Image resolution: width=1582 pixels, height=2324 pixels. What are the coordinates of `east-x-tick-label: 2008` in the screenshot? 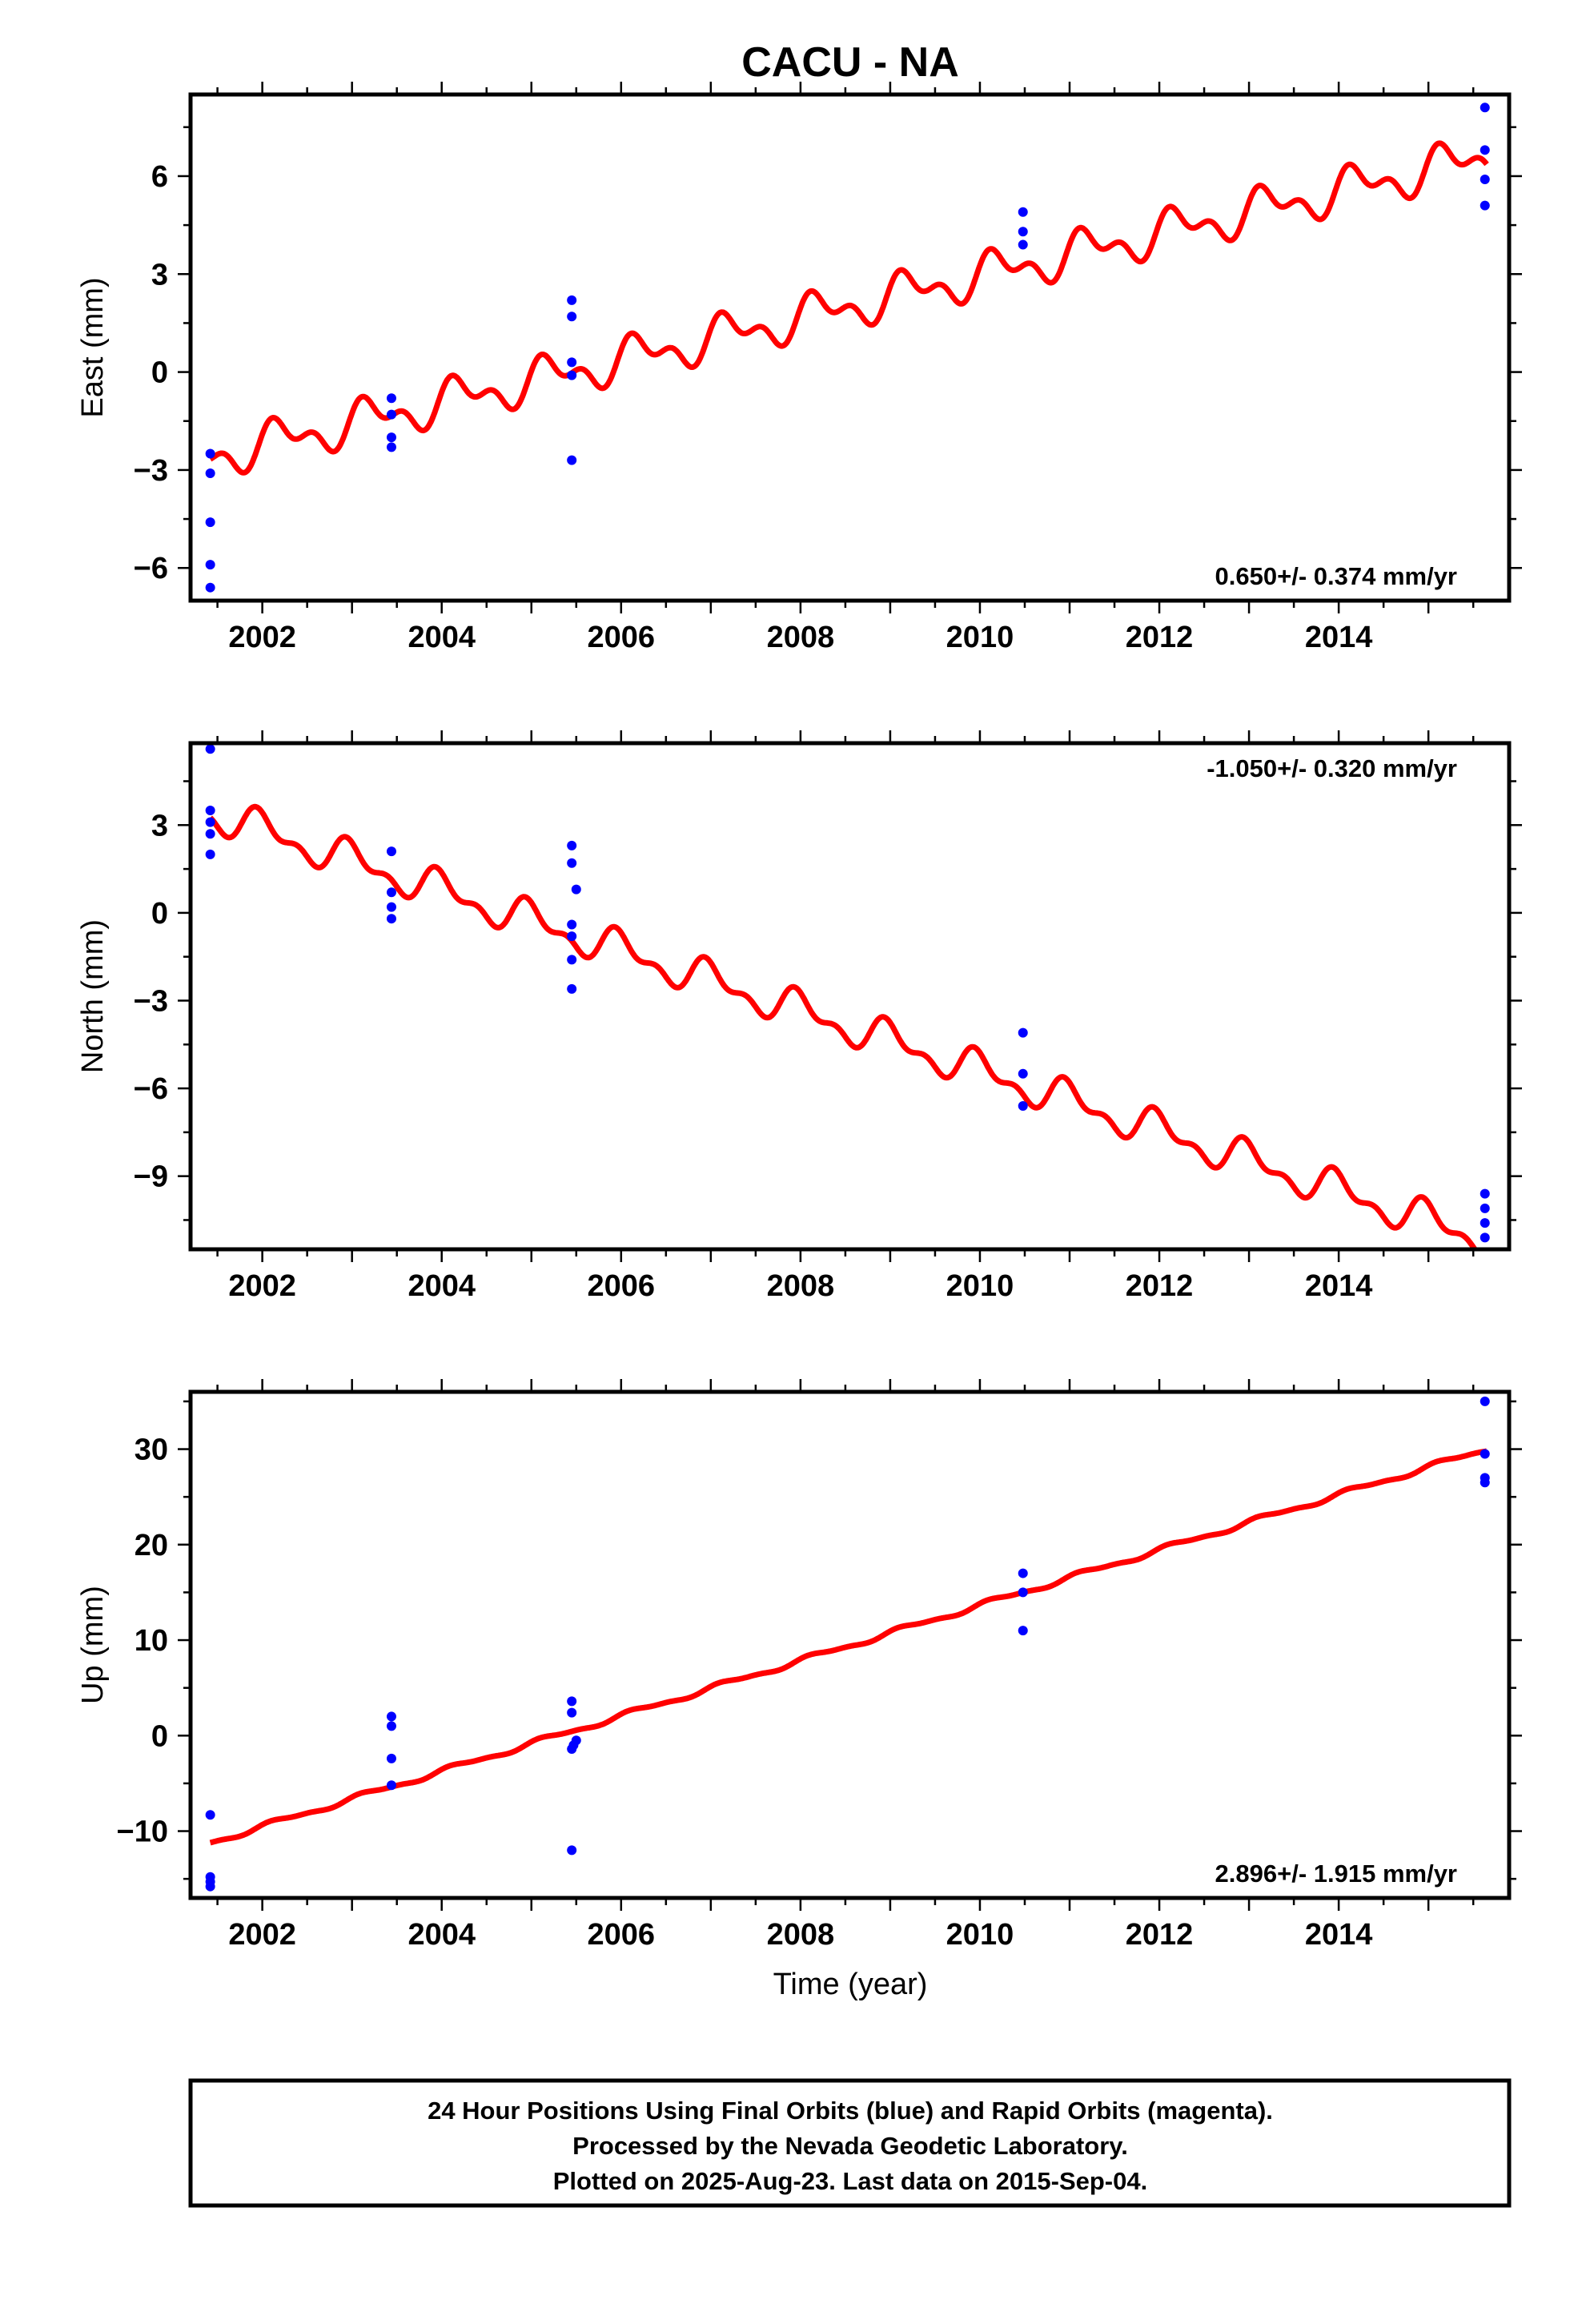 It's located at (801, 637).